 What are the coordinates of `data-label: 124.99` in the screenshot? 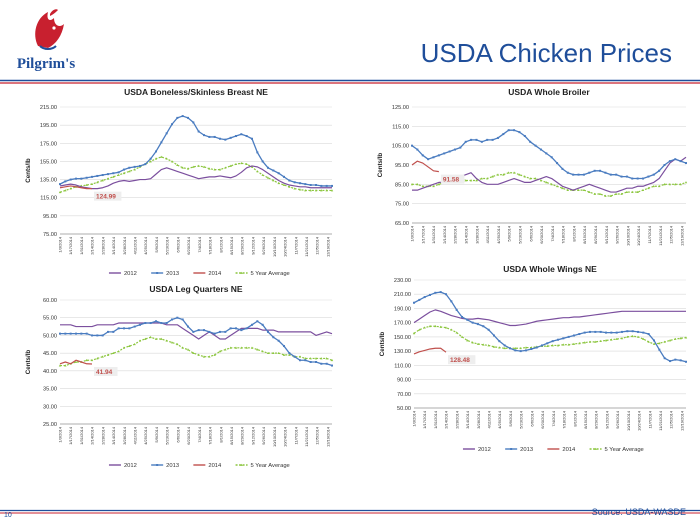 It's located at (106, 197).